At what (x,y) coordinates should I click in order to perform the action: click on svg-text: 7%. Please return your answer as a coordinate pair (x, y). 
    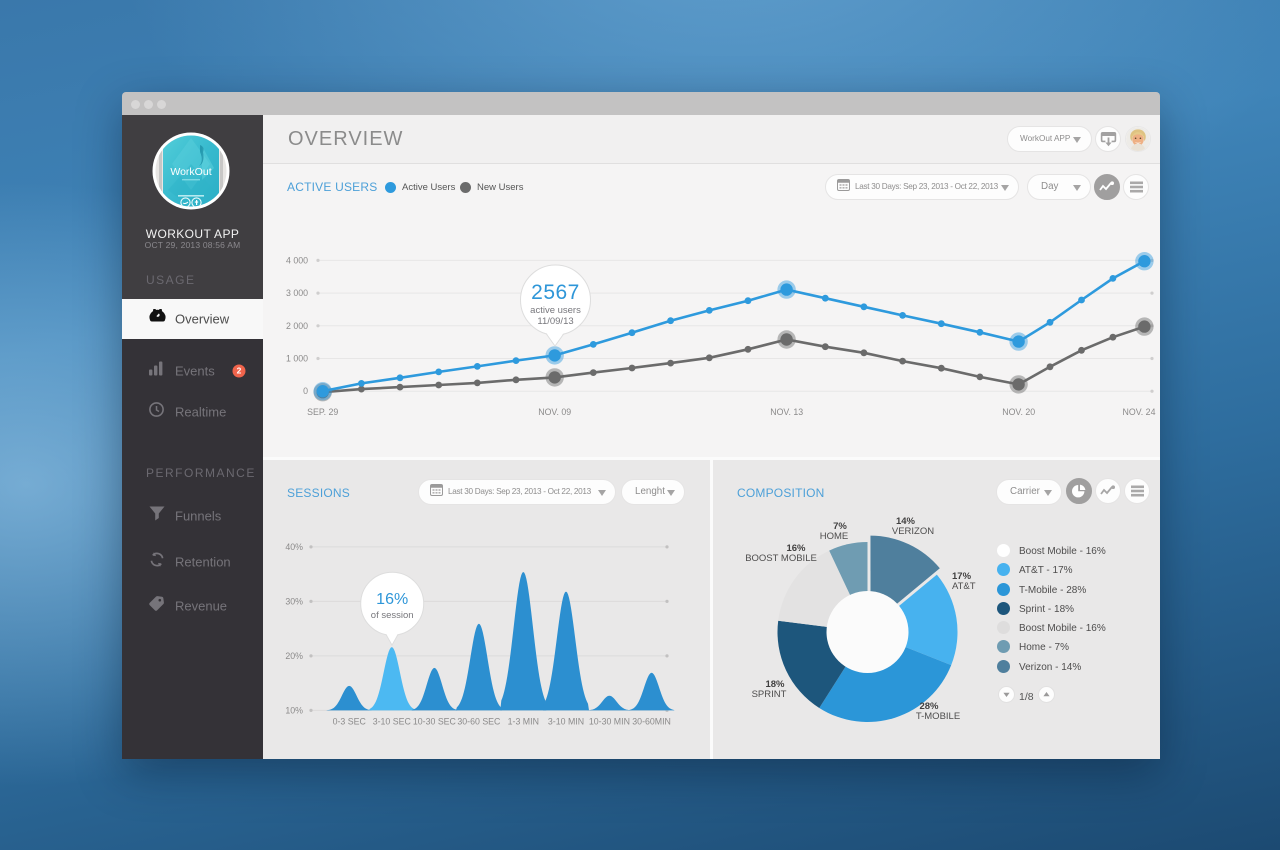
    Looking at the image, I should click on (840, 526).